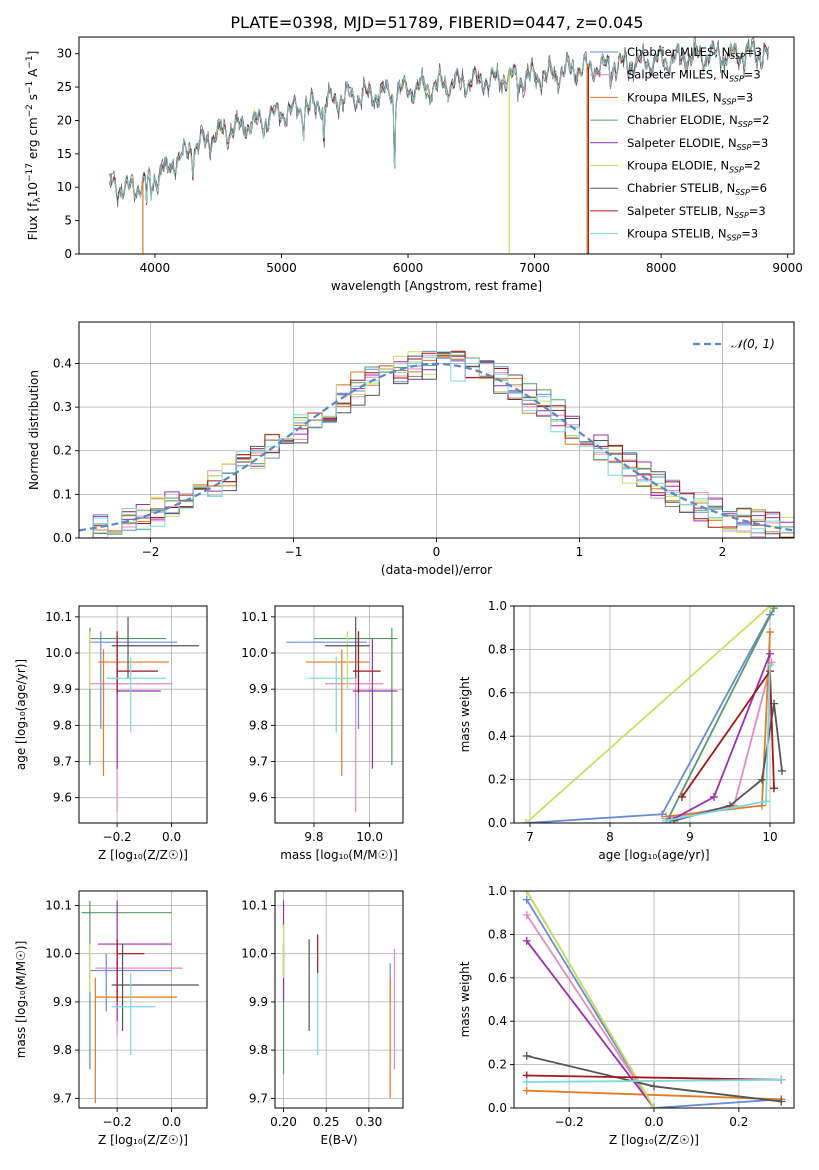 This screenshot has width=819, height=1170. I want to click on weight-marker-chabrier_elodie, so click(774, 609).